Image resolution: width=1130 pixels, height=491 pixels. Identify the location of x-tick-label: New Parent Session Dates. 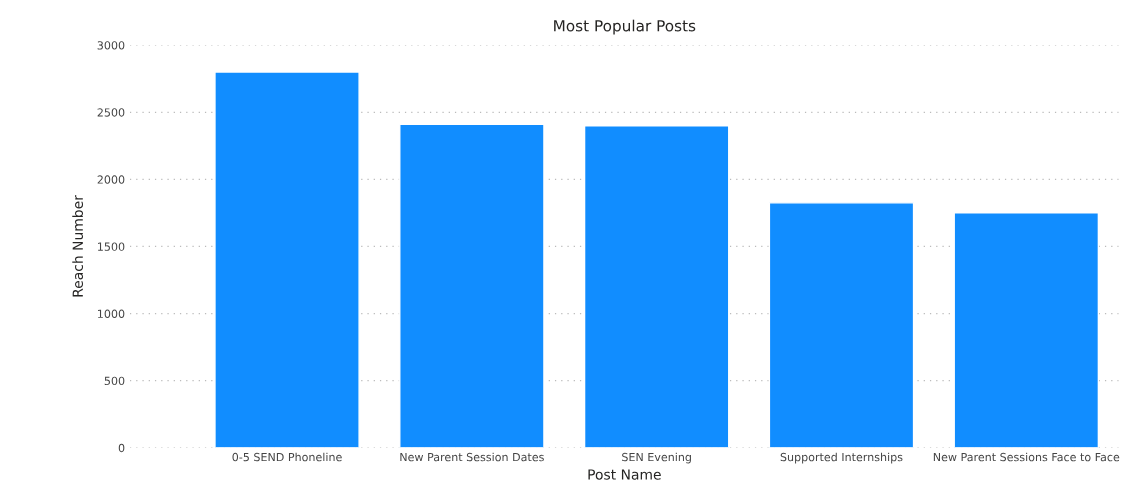
(472, 457).